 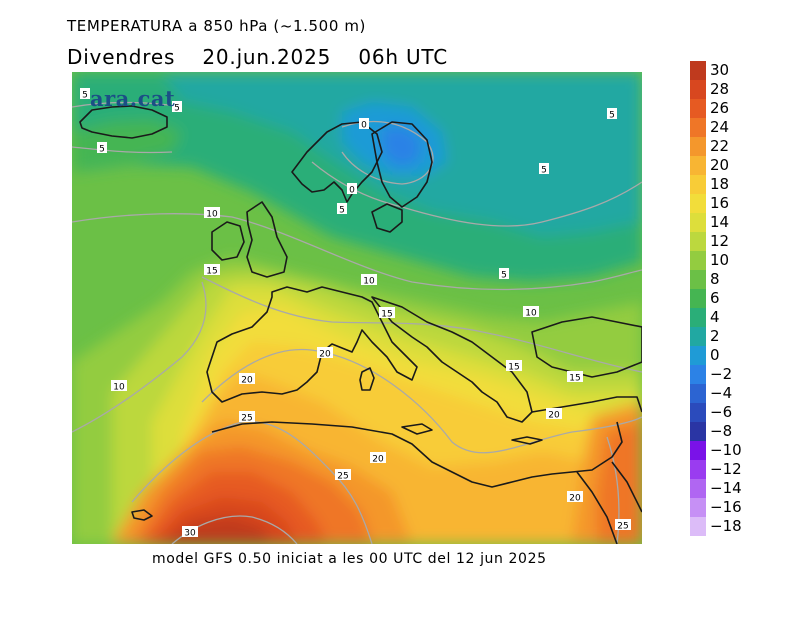 What do you see at coordinates (216, 26) in the screenshot?
I see `chart-title: TEMPERATURA a 850 hPa (~1.500 m)` at bounding box center [216, 26].